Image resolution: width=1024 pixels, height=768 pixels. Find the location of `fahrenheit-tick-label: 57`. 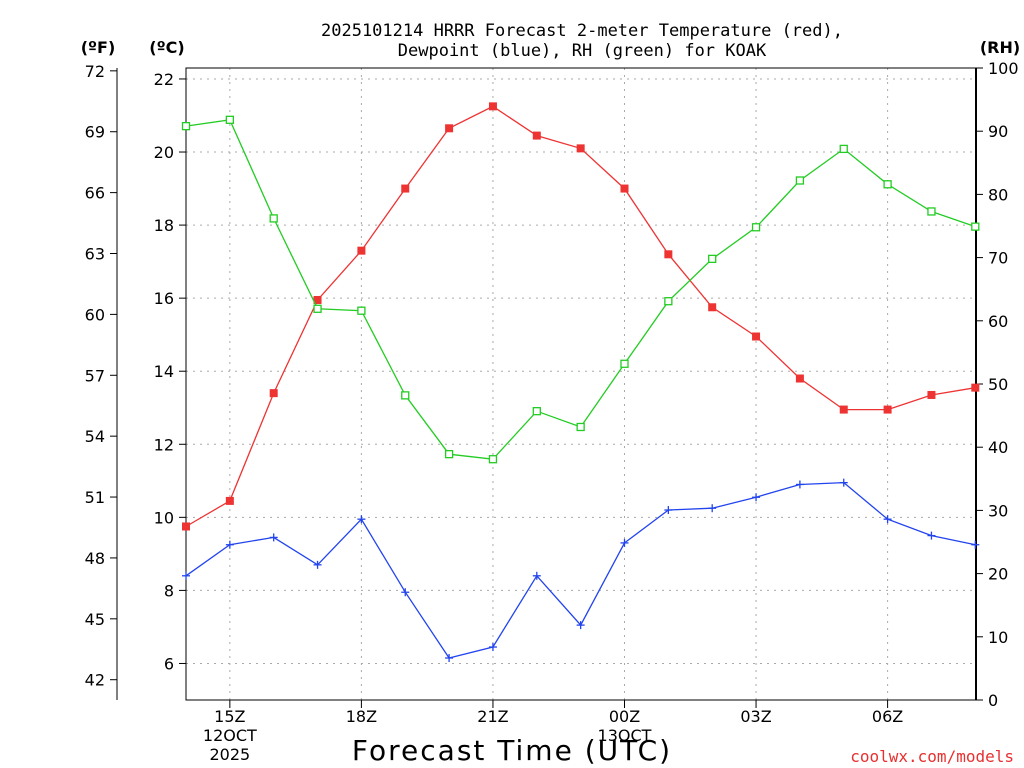

fahrenheit-tick-label: 57 is located at coordinates (95, 375).